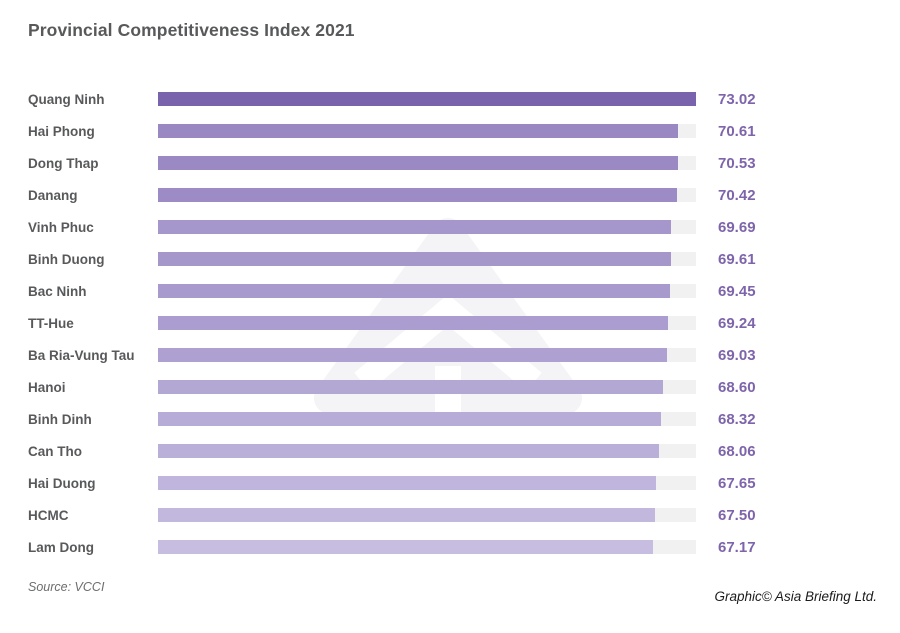  Describe the element at coordinates (737, 323) in the screenshot. I see `score-value: 69.24` at that location.